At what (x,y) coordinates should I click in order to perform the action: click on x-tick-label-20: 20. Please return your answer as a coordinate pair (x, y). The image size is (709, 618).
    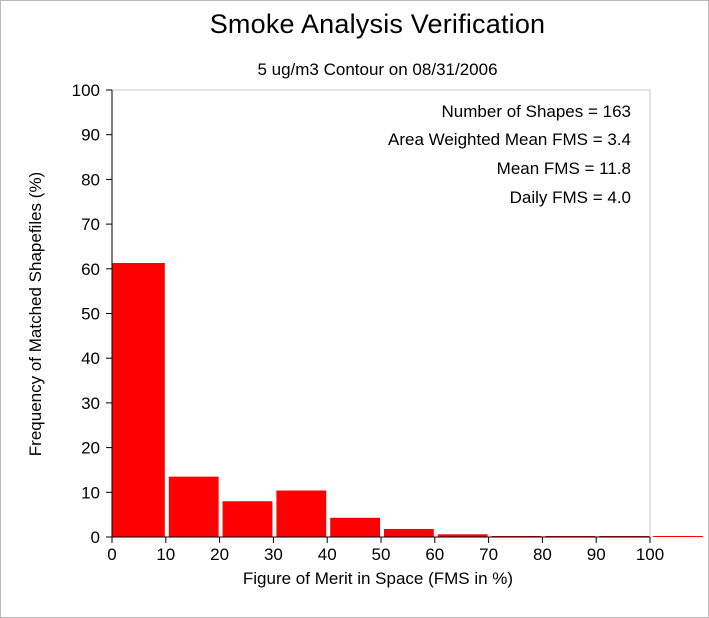
    Looking at the image, I should click on (219, 554).